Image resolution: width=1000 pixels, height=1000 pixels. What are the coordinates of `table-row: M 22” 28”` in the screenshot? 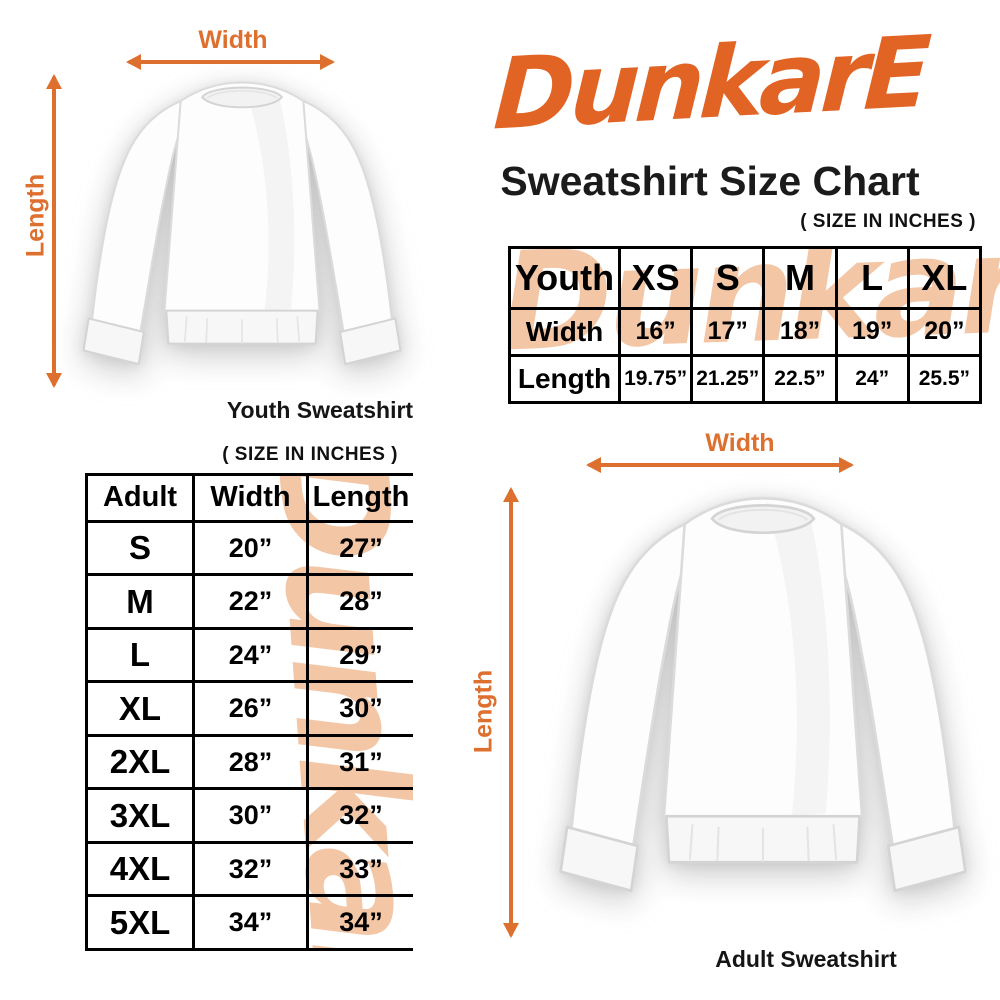 It's located at (249, 601).